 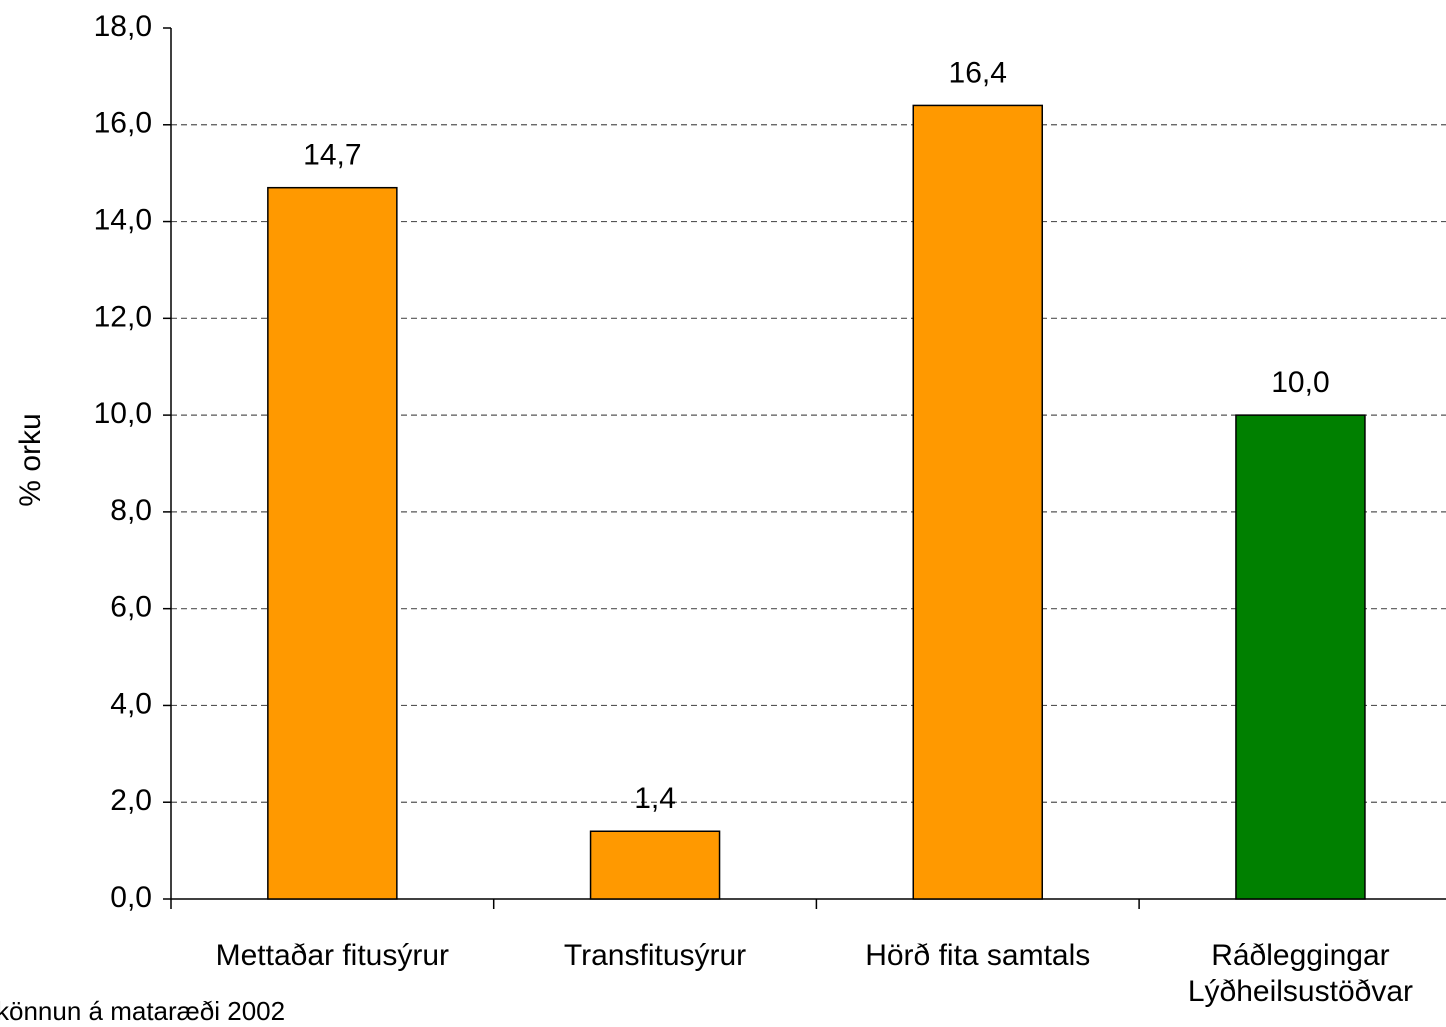 What do you see at coordinates (123, 123) in the screenshot?
I see `y-tick-label: 16,0` at bounding box center [123, 123].